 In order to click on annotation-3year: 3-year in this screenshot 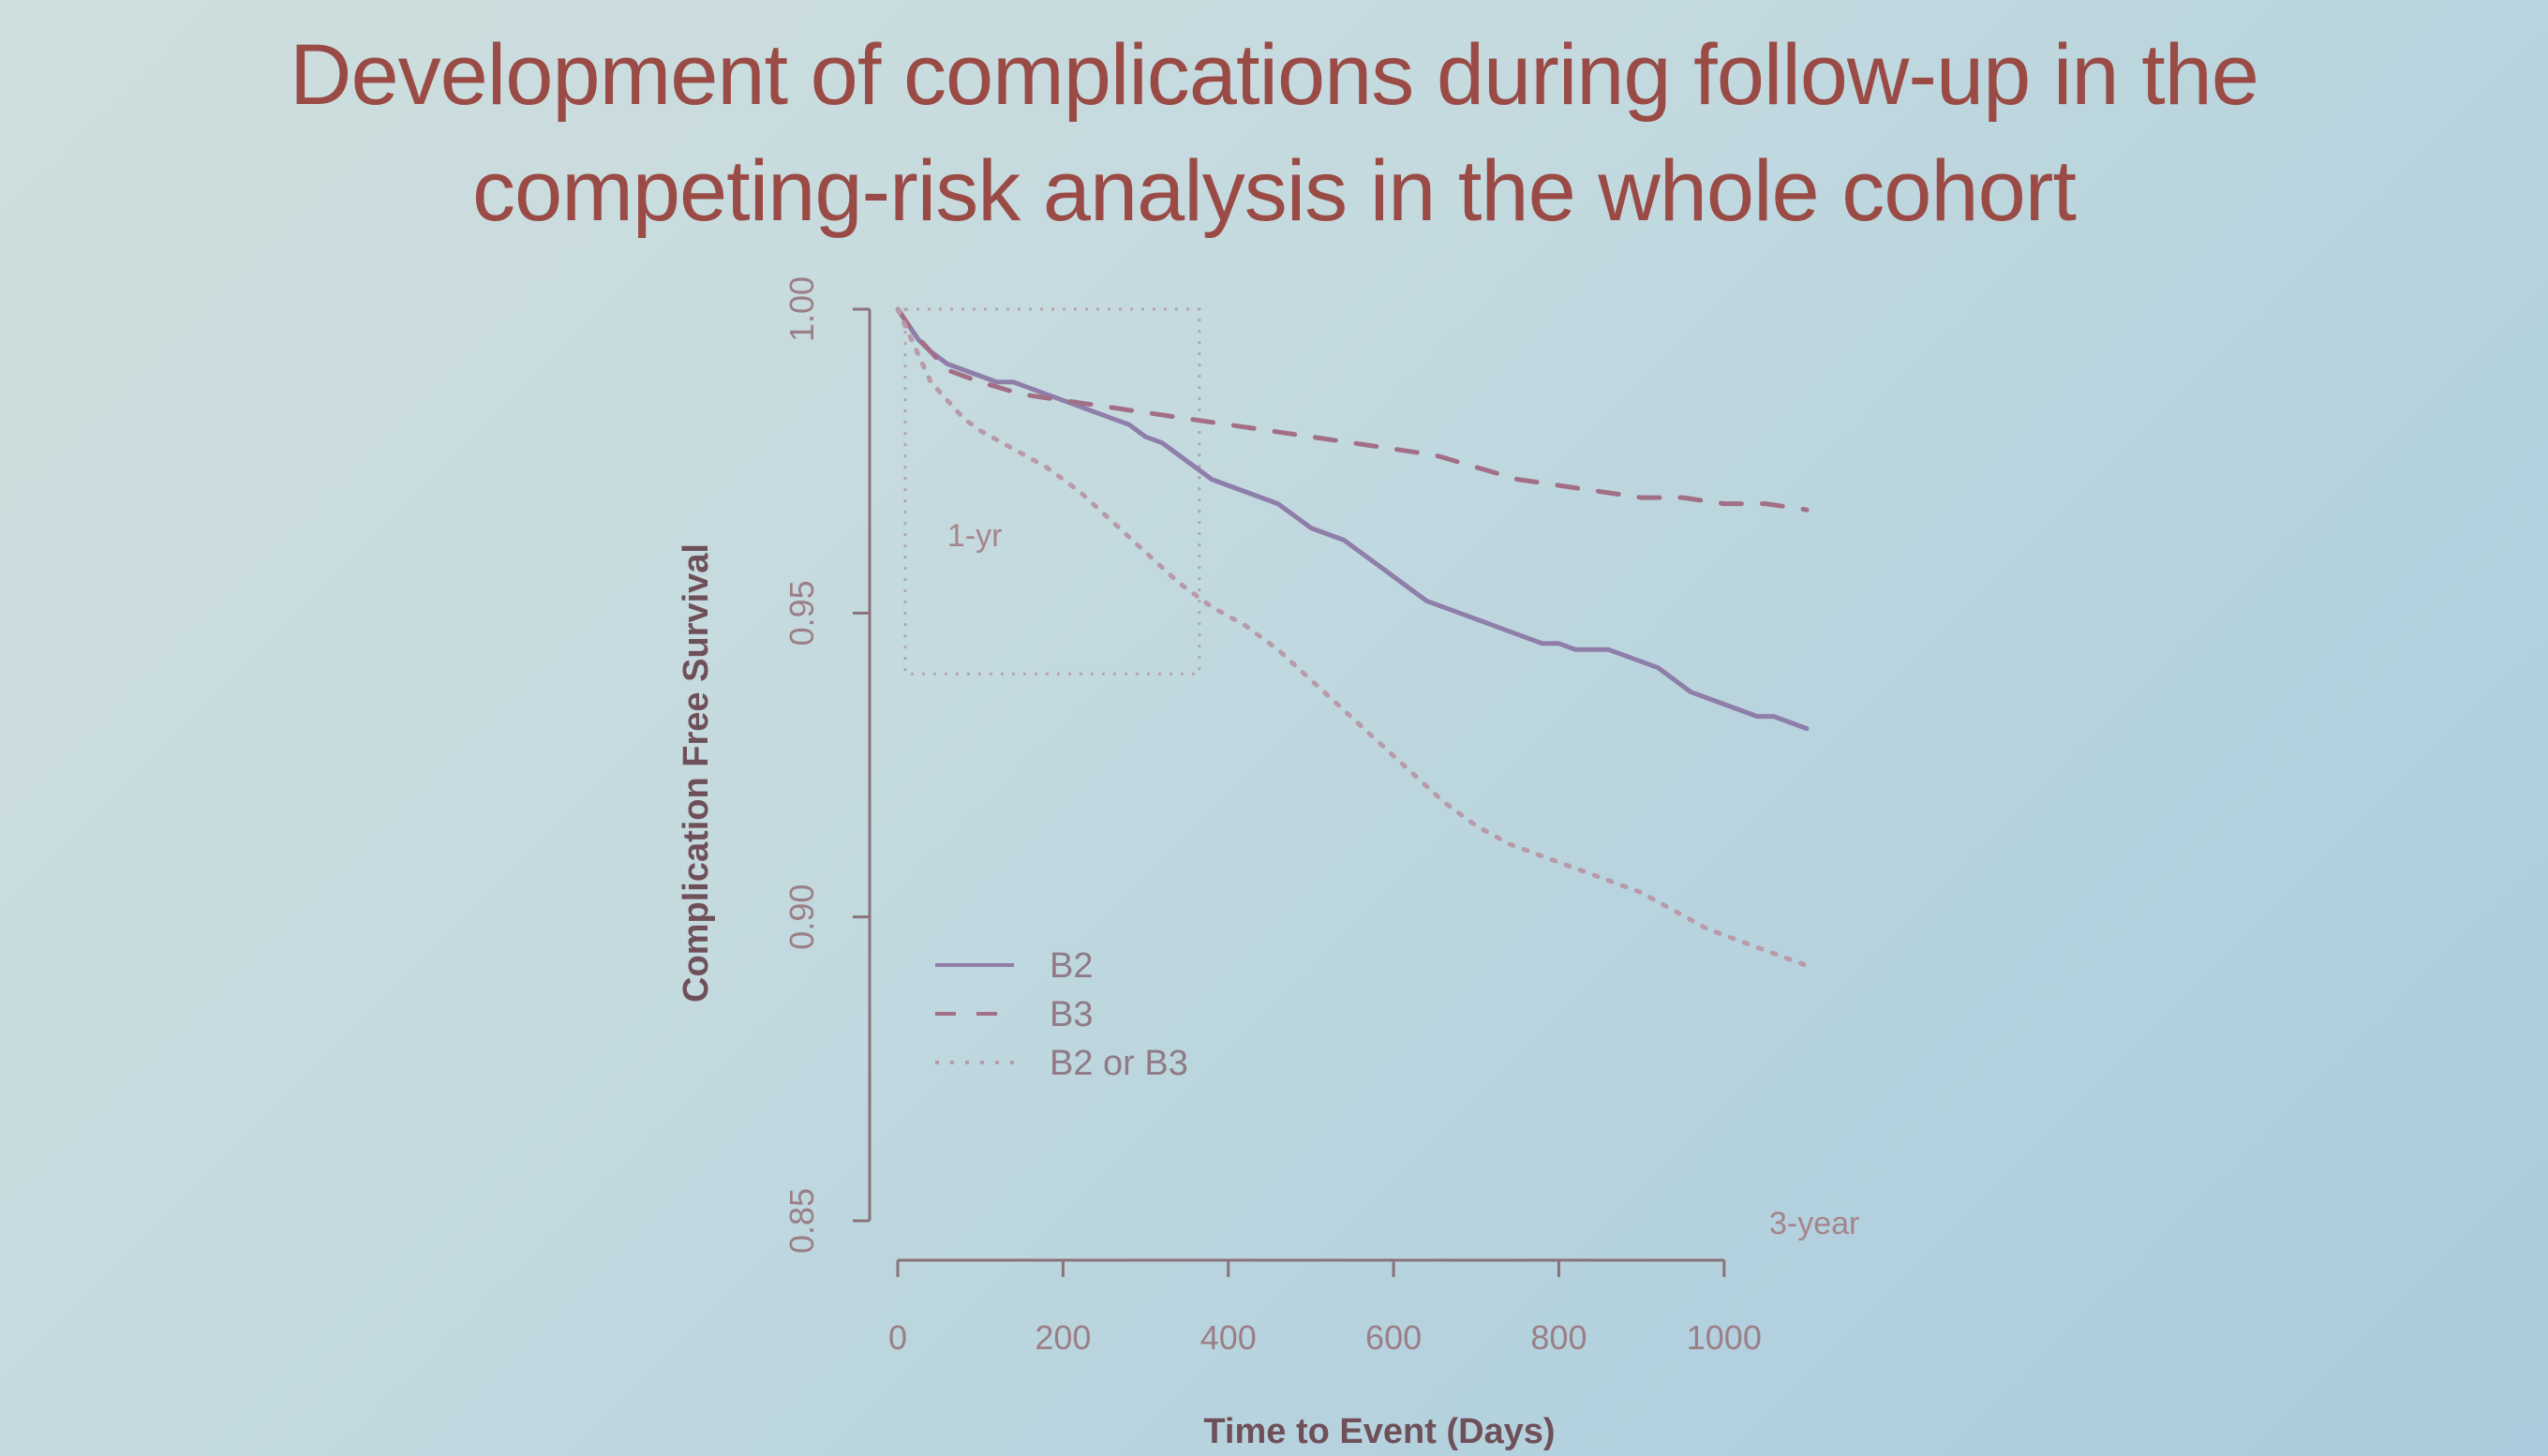, I will do `click(1814, 1223)`.